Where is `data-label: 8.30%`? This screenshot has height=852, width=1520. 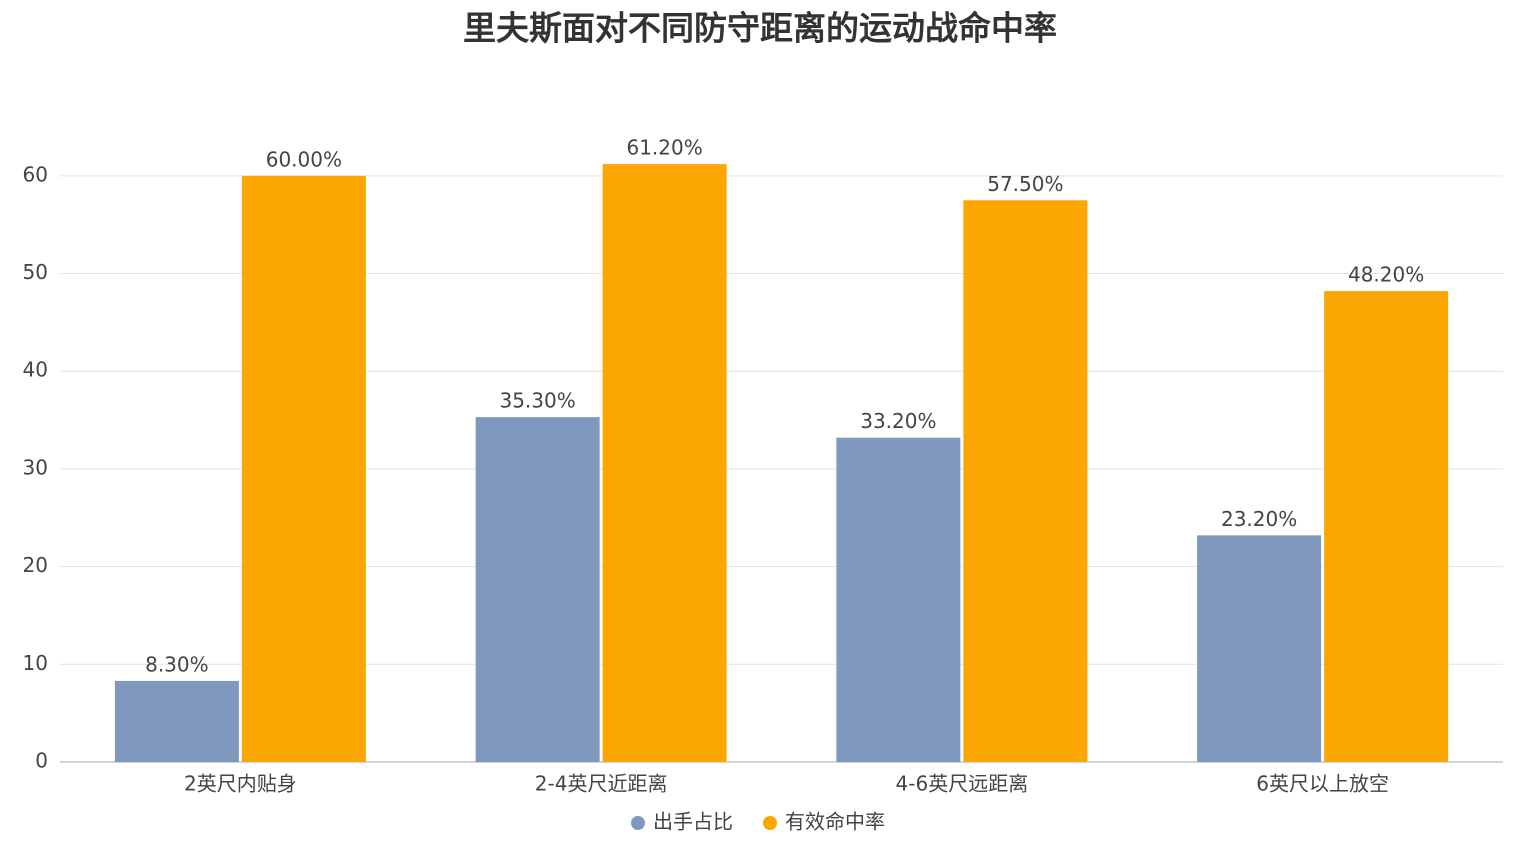 data-label: 8.30% is located at coordinates (177, 664).